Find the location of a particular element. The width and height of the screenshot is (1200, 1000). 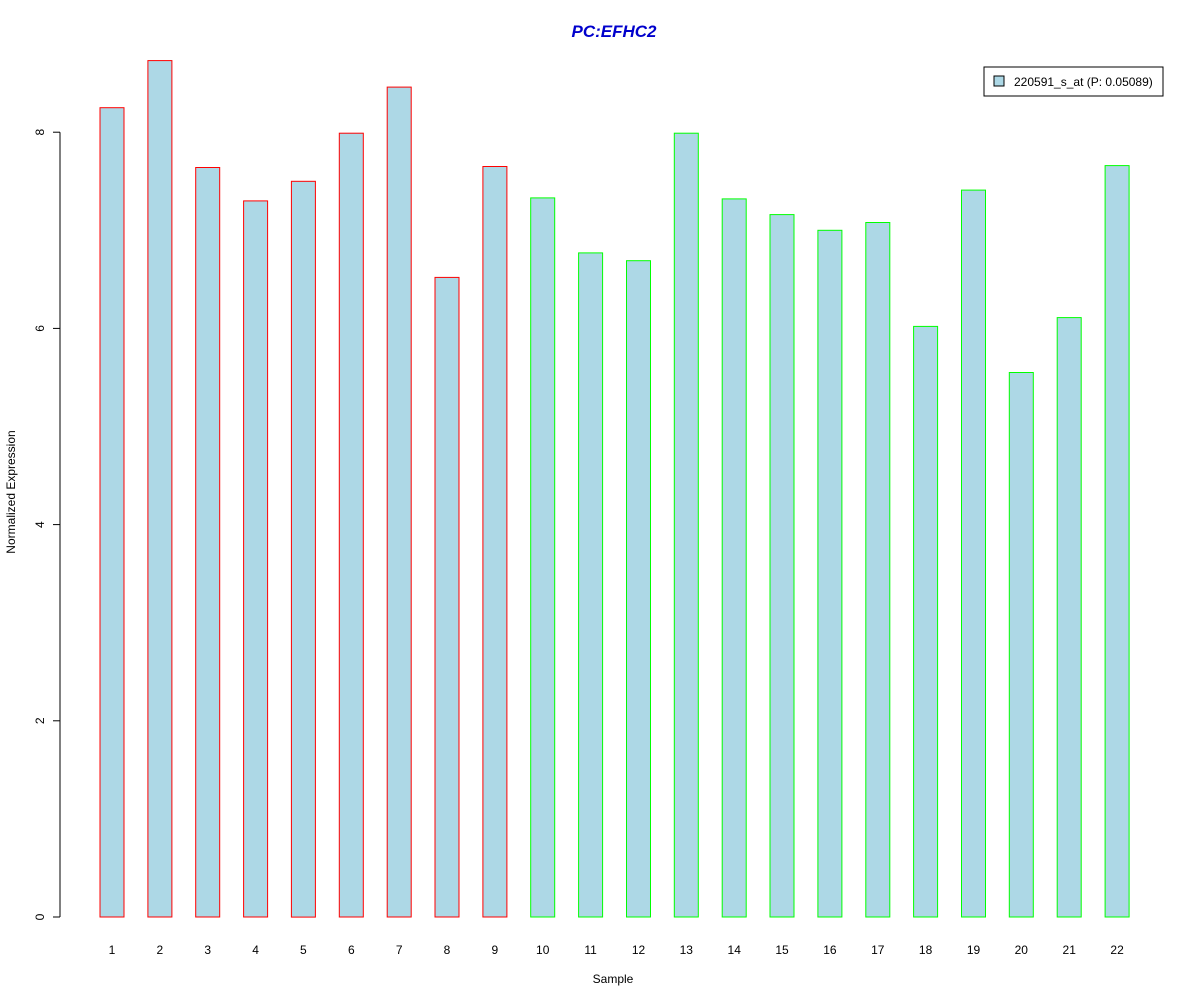

x-tick-label: 6 is located at coordinates (351, 950).